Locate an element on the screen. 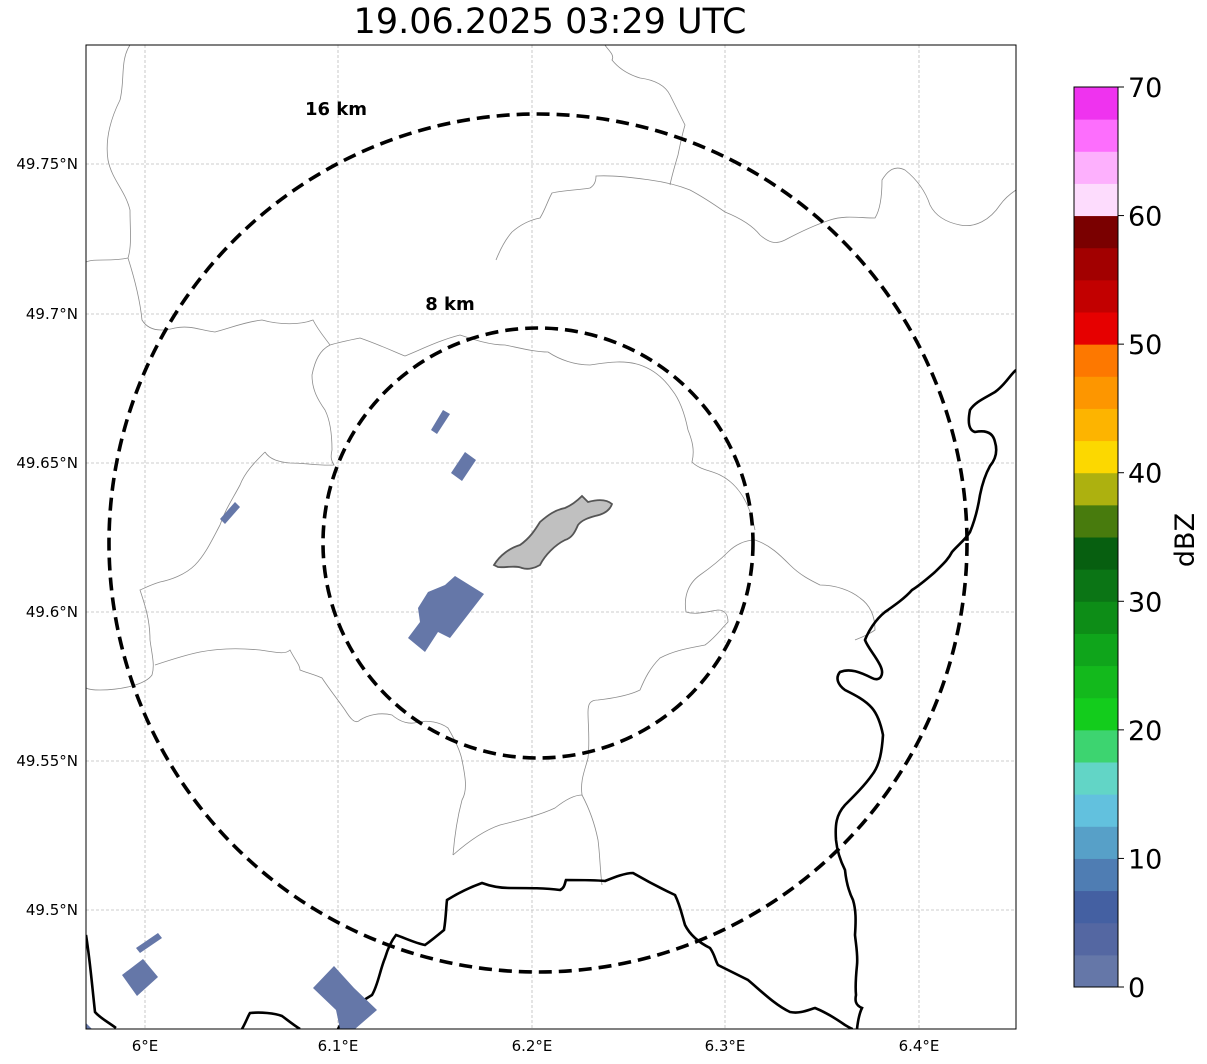 Image resolution: width=1207 pixels, height=1064 pixels. colorbar-tick-label: 0 is located at coordinates (1136, 988).